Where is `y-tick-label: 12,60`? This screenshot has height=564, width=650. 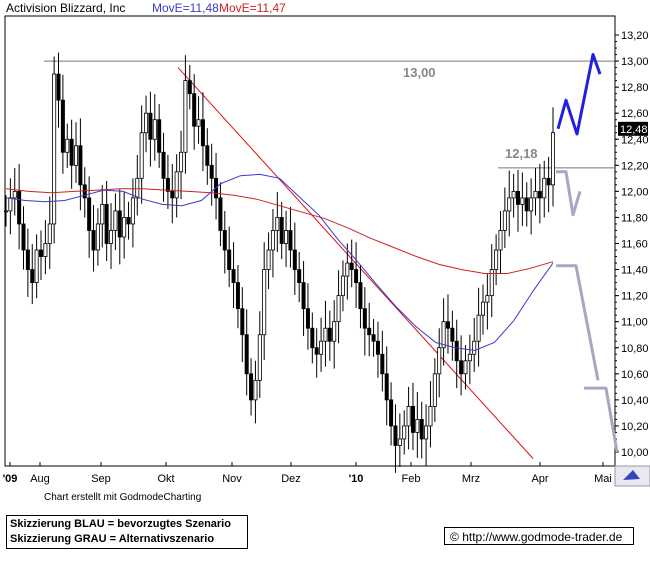 y-tick-label: 12,60 is located at coordinates (635, 114).